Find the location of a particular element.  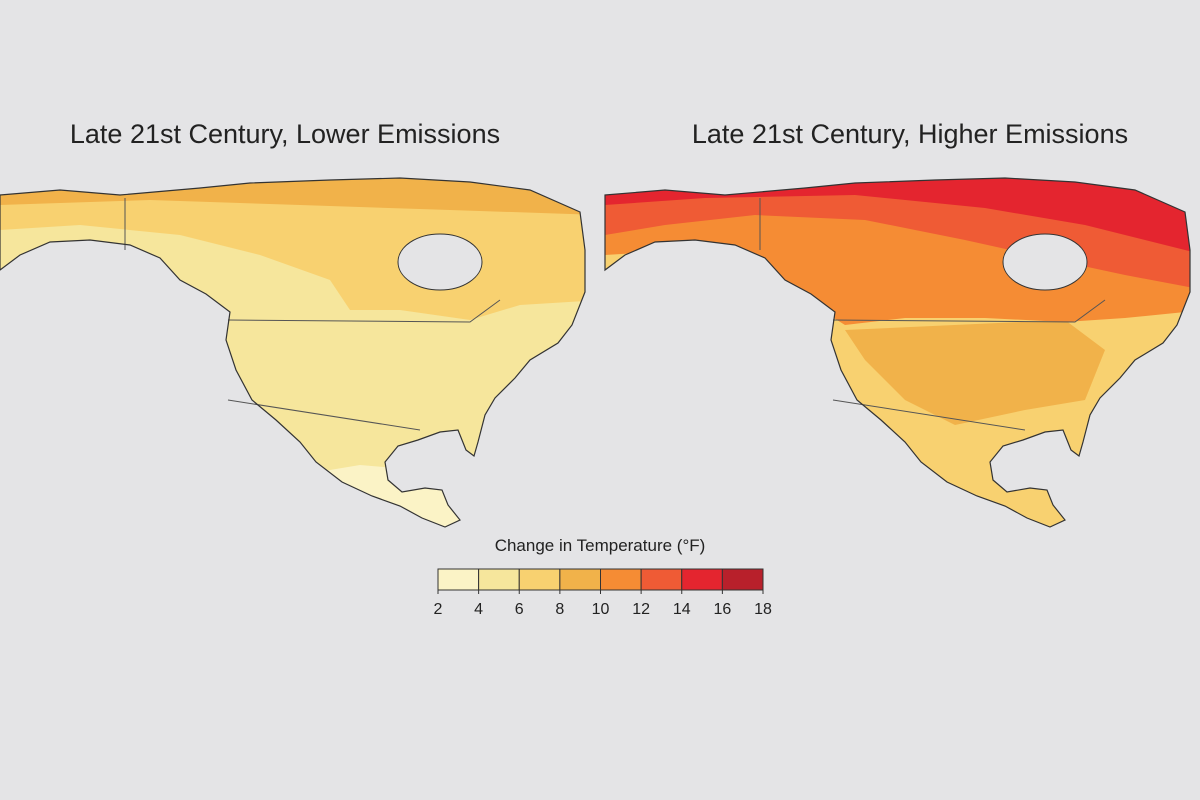

tick-label: 6 is located at coordinates (519, 609).